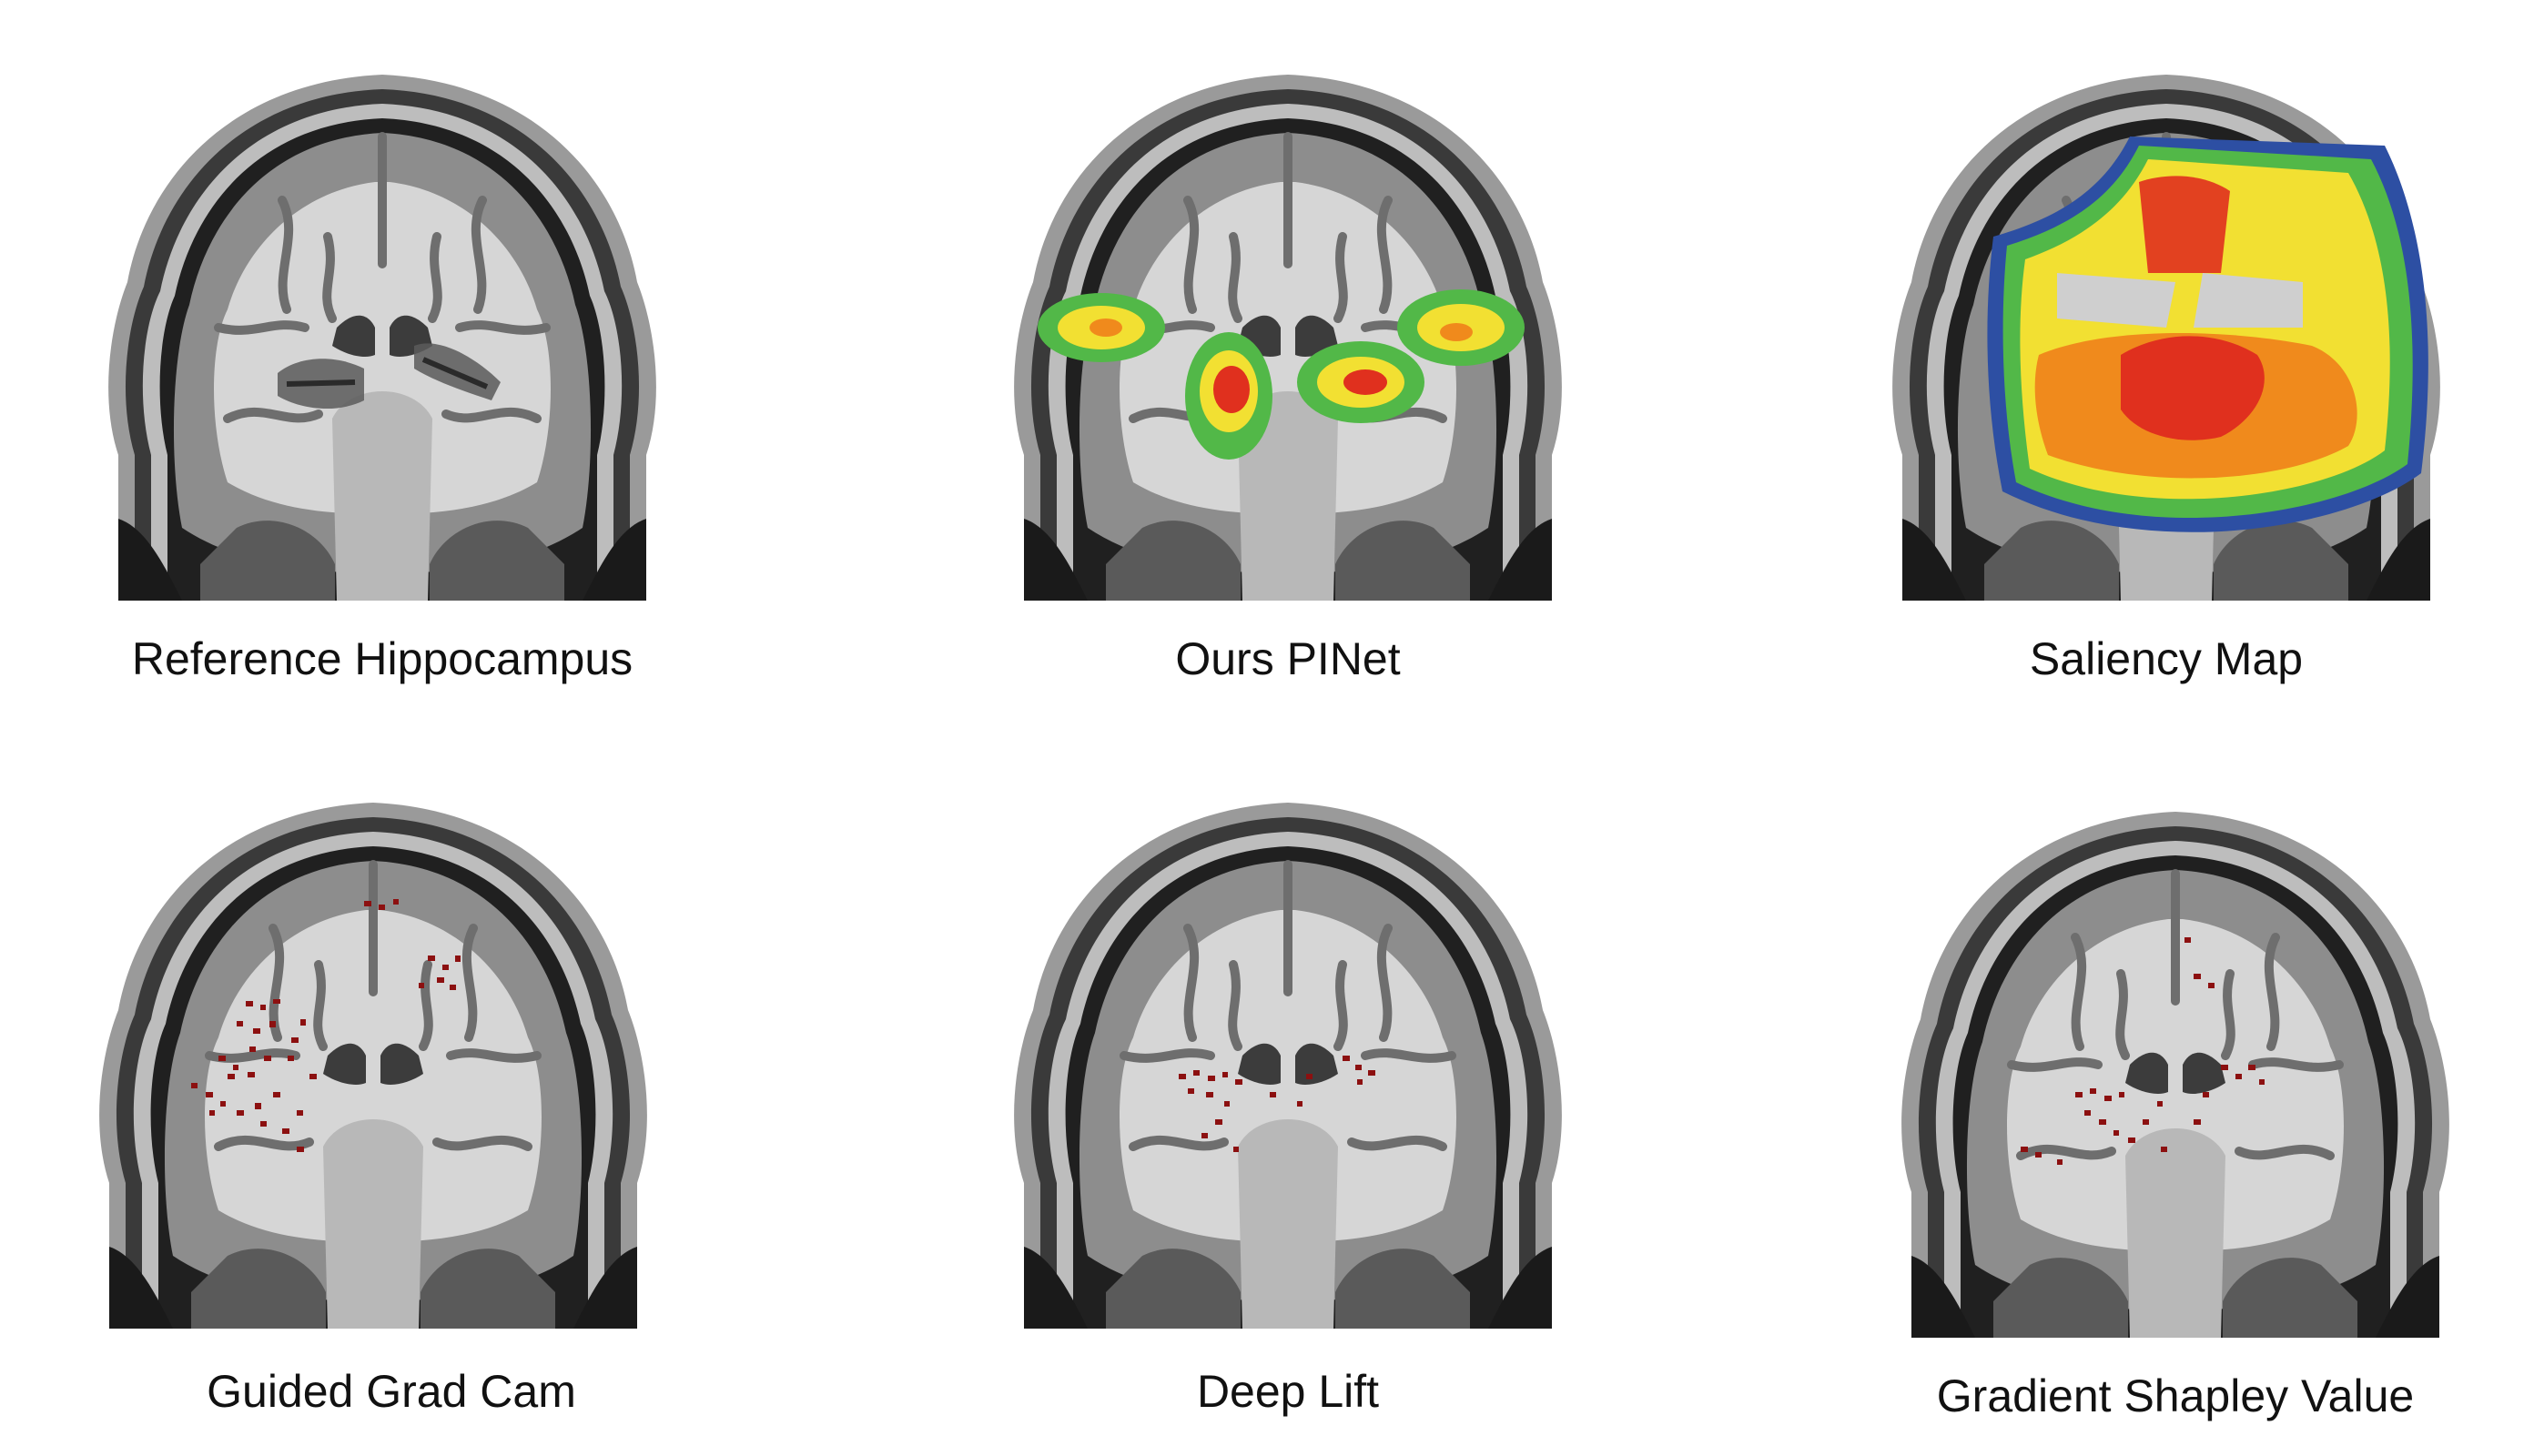 The image size is (2534, 1456). What do you see at coordinates (2143, 1051) in the screenshot?
I see `gradient-shapley-speckle-overlay` at bounding box center [2143, 1051].